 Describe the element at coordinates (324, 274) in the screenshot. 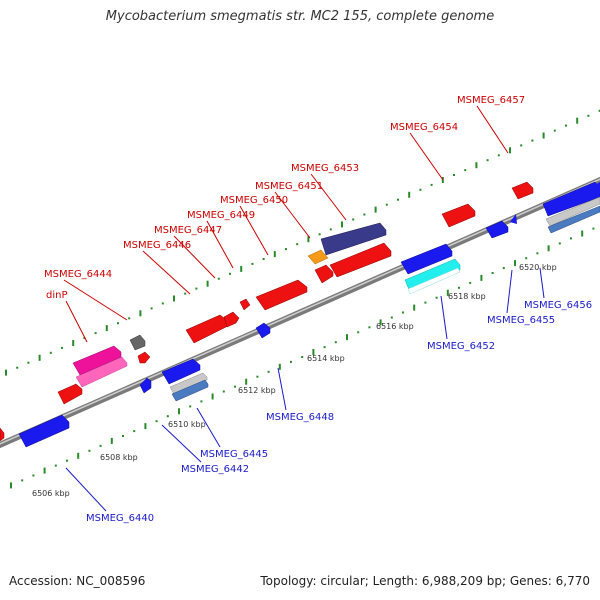

I see `gene-block-red-under-orange` at that location.